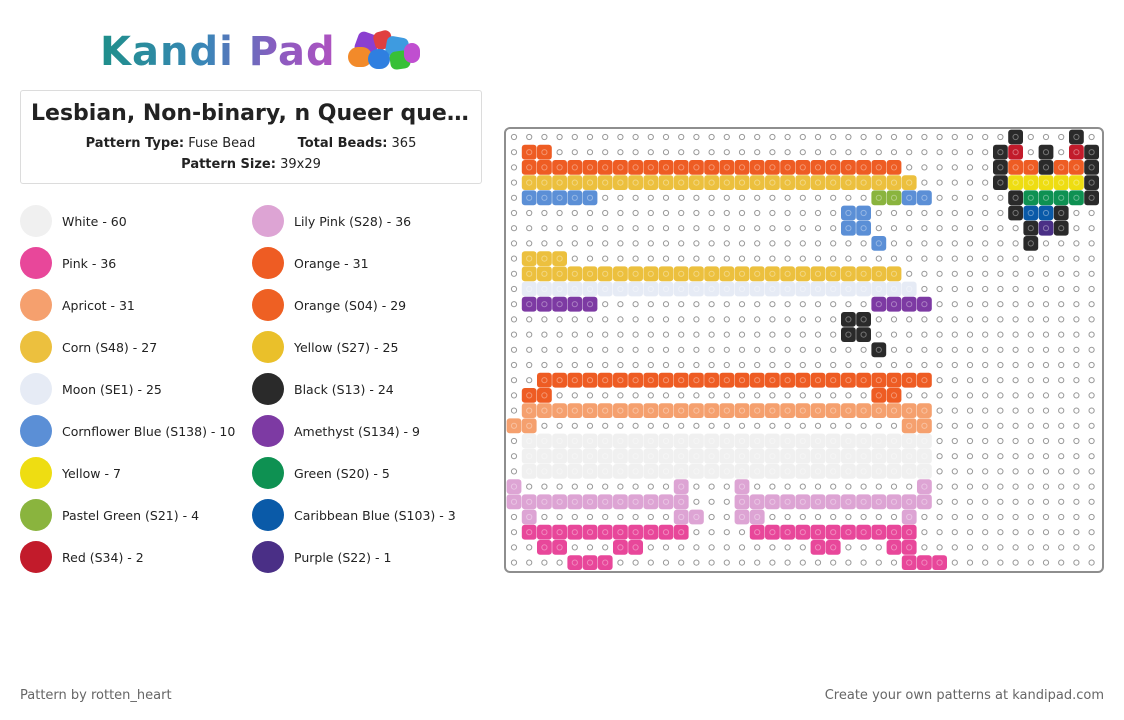 This screenshot has height=720, width=1124. Describe the element at coordinates (96, 695) in the screenshot. I see `pattern-author: Pattern by rotten_heart` at that location.